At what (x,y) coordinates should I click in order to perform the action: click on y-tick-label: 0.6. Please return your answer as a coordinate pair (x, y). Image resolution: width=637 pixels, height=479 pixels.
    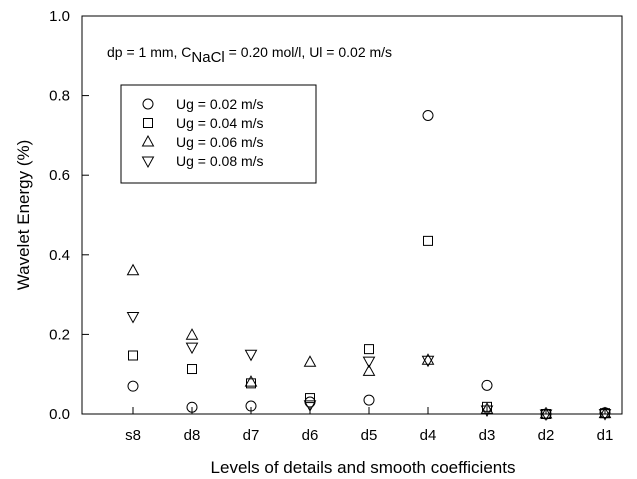
    Looking at the image, I should click on (59, 175).